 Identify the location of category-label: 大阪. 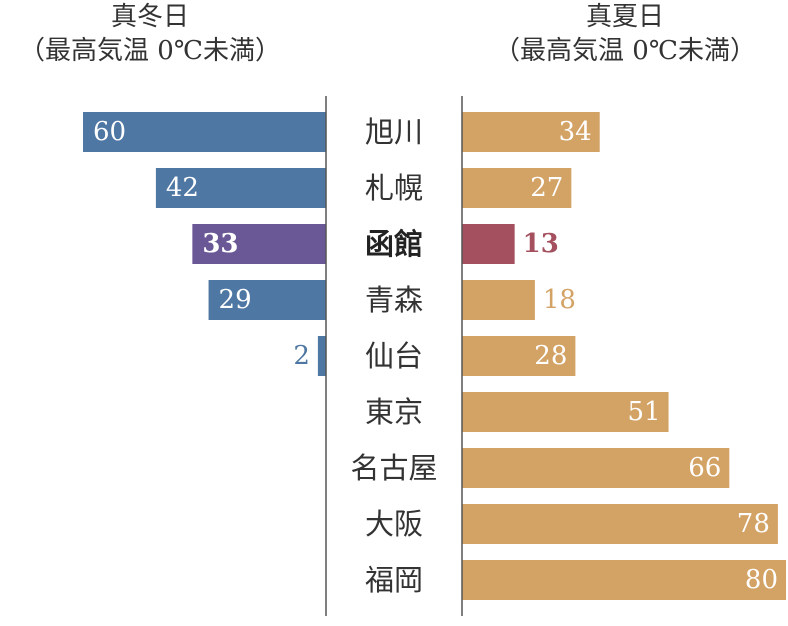
(394, 524).